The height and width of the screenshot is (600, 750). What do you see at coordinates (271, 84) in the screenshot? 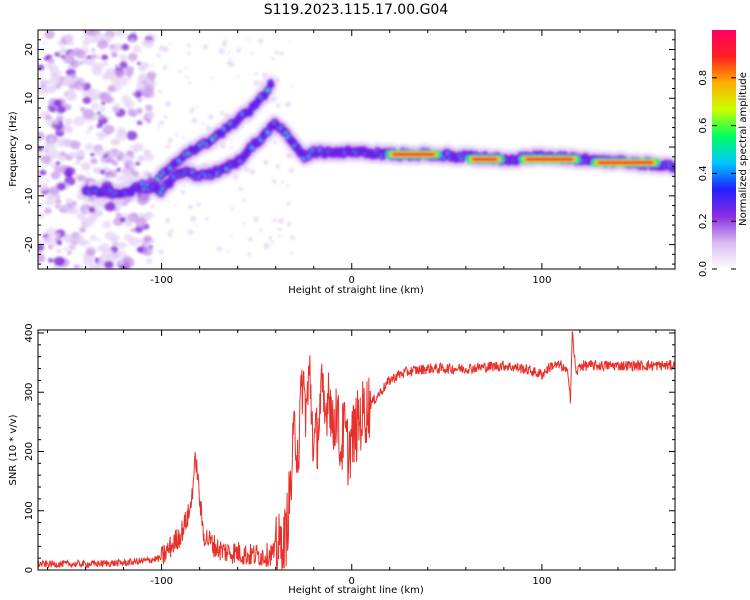
I see `ridge-core` at bounding box center [271, 84].